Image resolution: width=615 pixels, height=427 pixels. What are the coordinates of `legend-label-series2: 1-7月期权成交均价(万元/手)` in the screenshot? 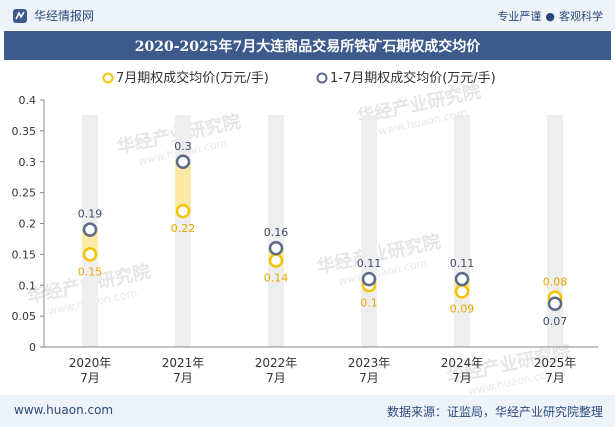 It's located at (413, 78).